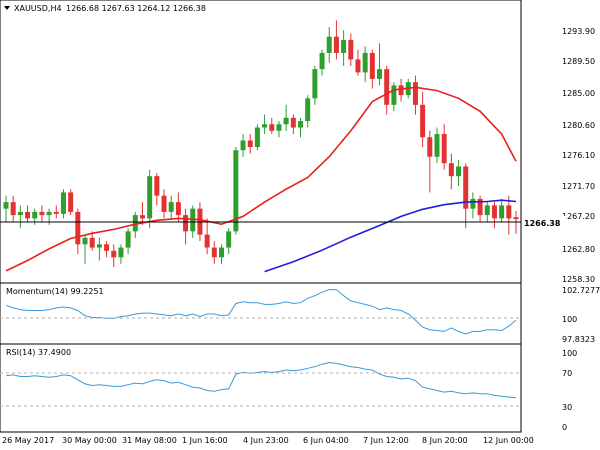 The image size is (600, 450). I want to click on rsi-line, so click(261, 380).